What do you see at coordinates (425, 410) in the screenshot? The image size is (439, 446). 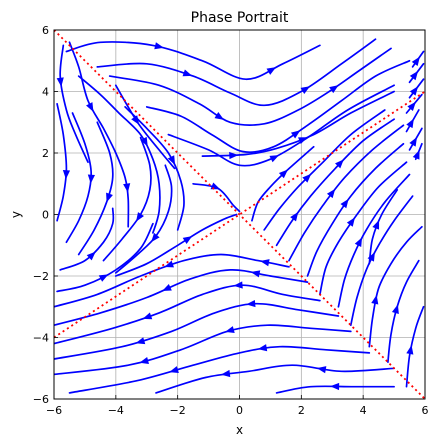 I see `x-tick-label: 6` at bounding box center [425, 410].